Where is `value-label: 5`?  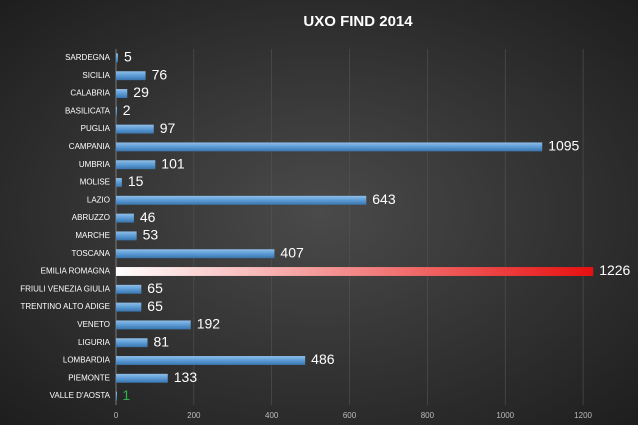 value-label: 5 is located at coordinates (128, 57).